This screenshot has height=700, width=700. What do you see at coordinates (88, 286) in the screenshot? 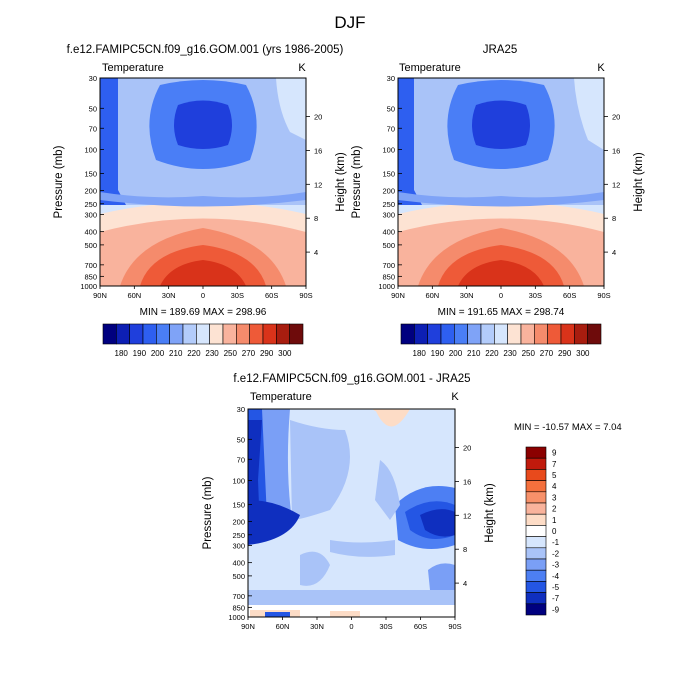
I see `y-tick-label: 1000` at bounding box center [88, 286].